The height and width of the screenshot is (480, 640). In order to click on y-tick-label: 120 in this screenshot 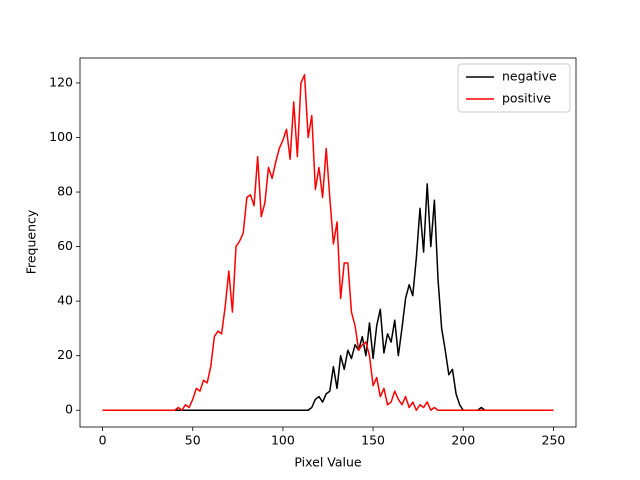, I will do `click(61, 81)`.